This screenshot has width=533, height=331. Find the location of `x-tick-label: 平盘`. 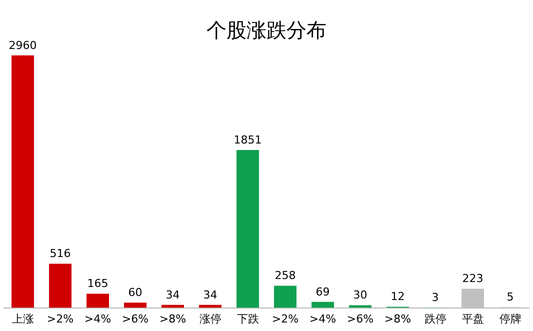

x-tick-label: 平盘 is located at coordinates (473, 319).